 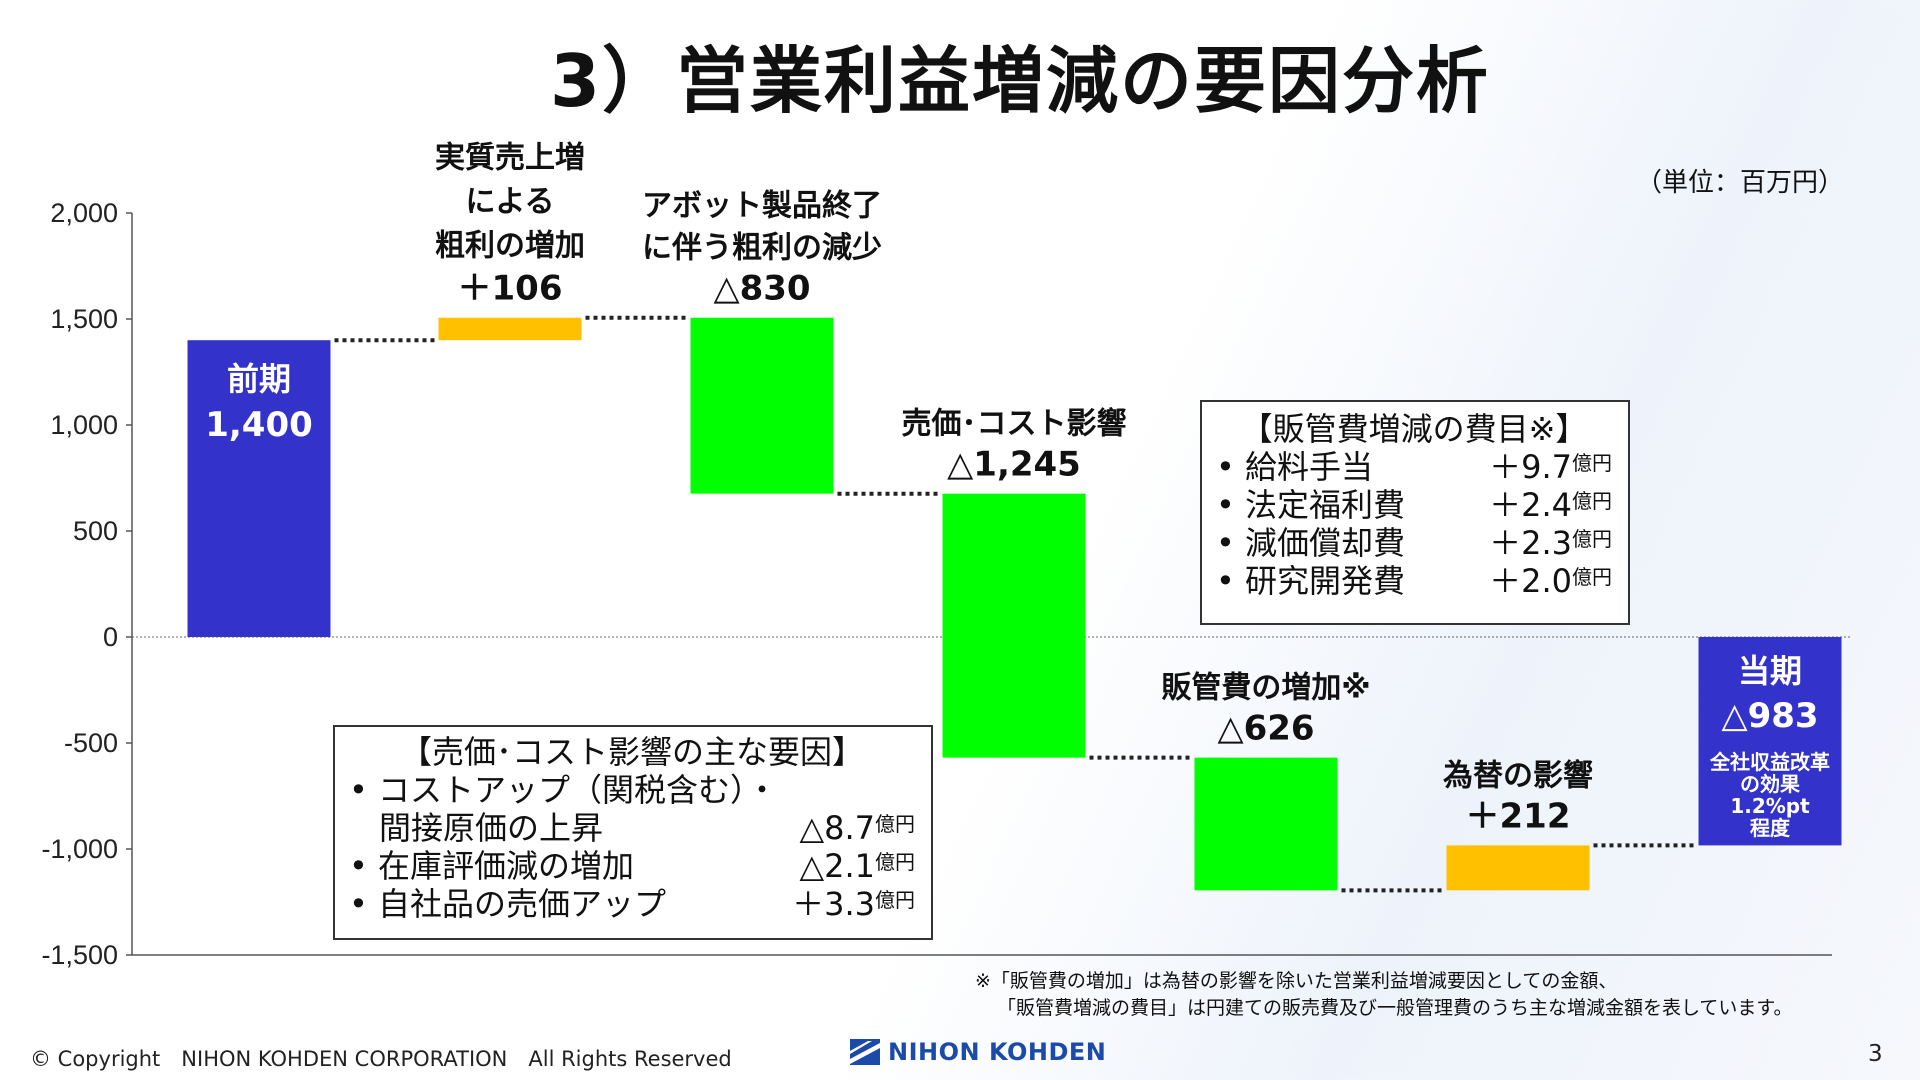 What do you see at coordinates (491, 828) in the screenshot?
I see `cost-item-label: 間接原価の上昇` at bounding box center [491, 828].